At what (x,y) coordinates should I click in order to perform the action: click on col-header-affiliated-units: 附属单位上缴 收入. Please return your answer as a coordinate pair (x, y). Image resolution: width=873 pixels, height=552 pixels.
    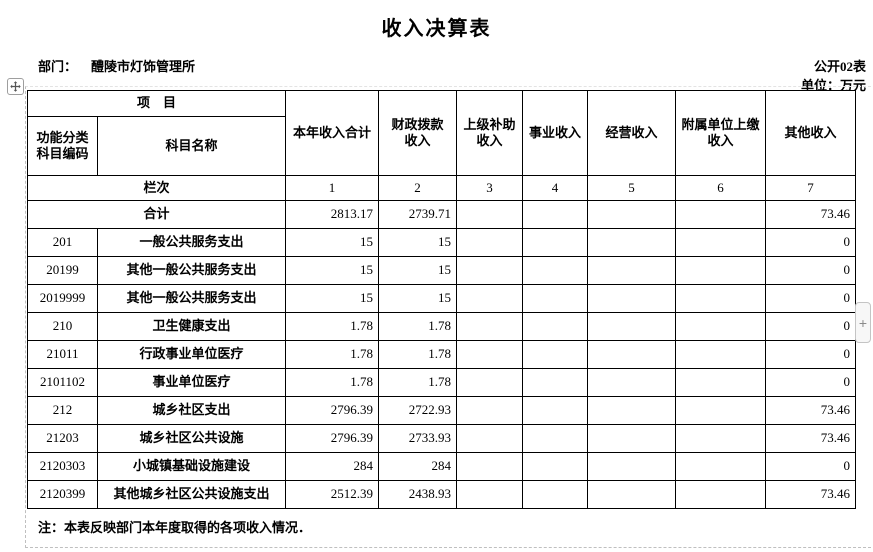
    Looking at the image, I should click on (721, 133).